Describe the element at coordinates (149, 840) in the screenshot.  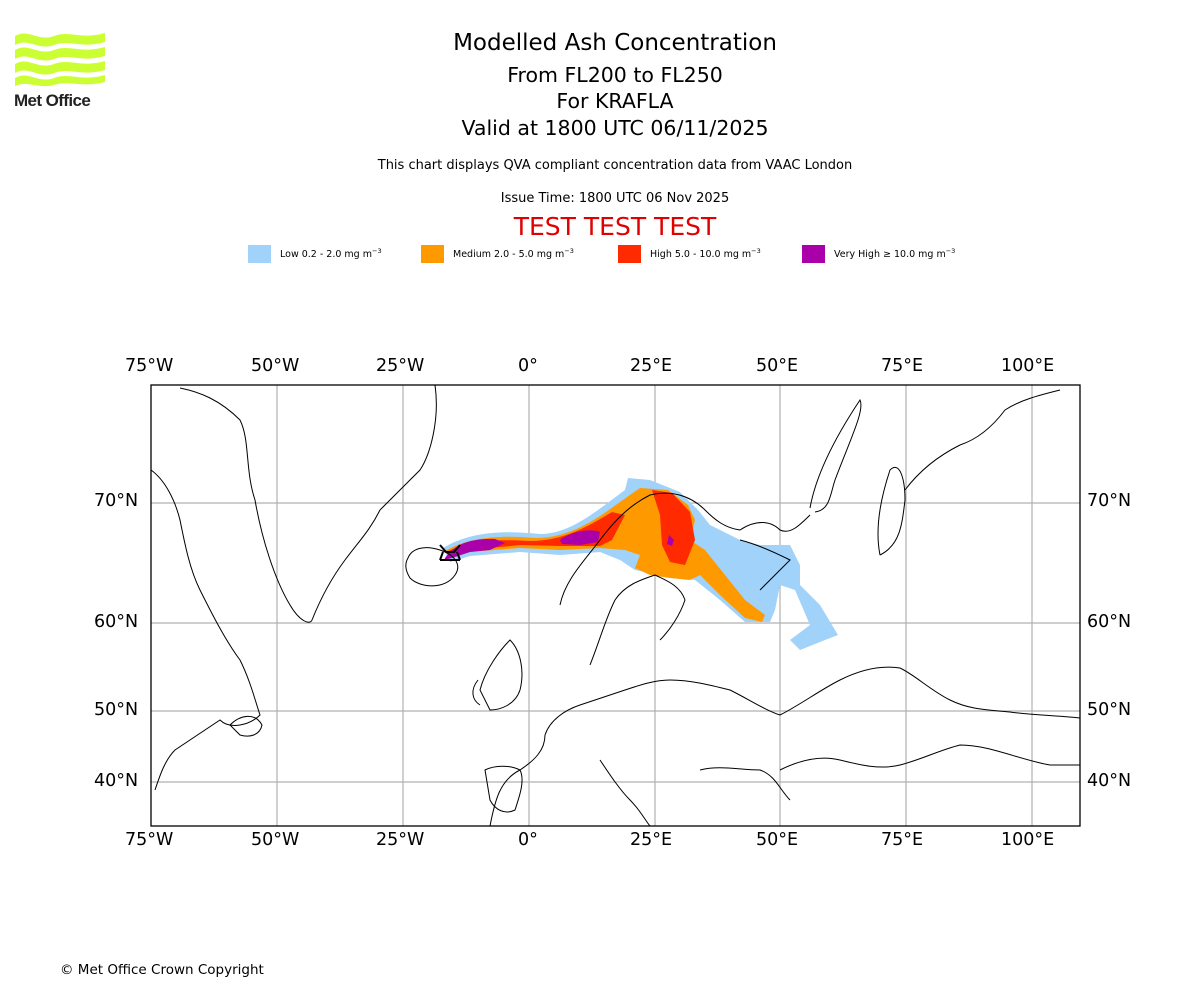
I see `lon-tick-bottom-75w: 75°W` at that location.